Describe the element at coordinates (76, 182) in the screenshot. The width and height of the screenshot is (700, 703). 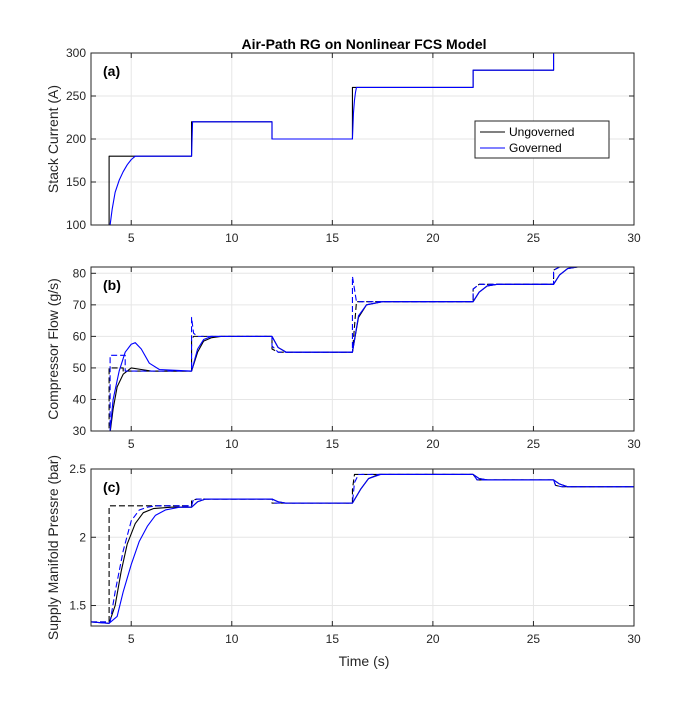
I see `y-tick-label: 150` at that location.